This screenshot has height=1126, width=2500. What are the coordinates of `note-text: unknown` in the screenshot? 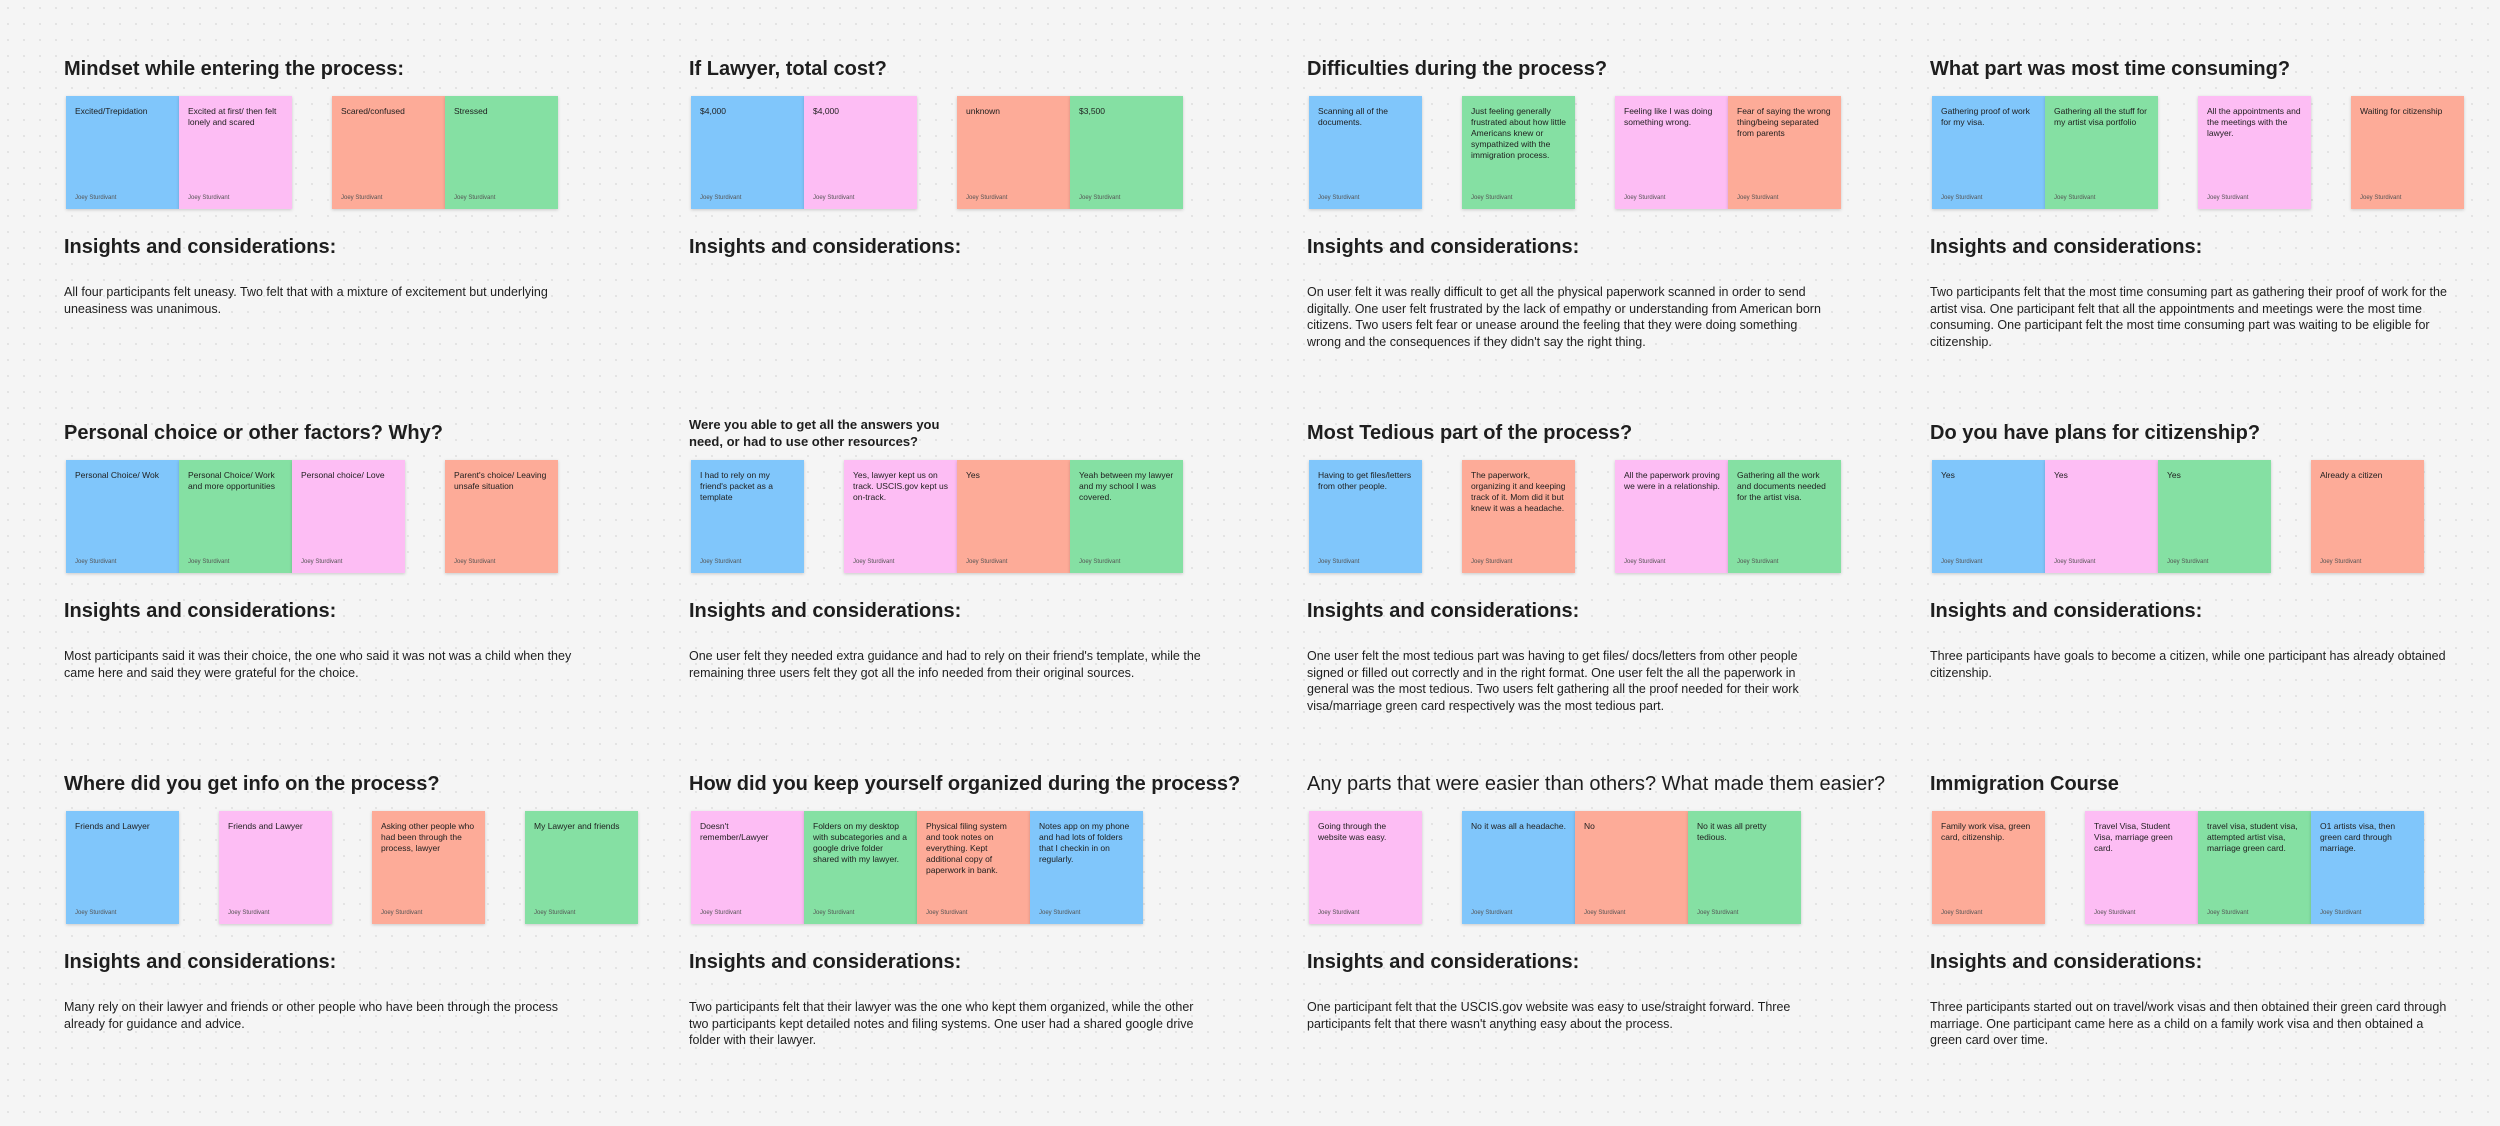 It's located at (983, 111).